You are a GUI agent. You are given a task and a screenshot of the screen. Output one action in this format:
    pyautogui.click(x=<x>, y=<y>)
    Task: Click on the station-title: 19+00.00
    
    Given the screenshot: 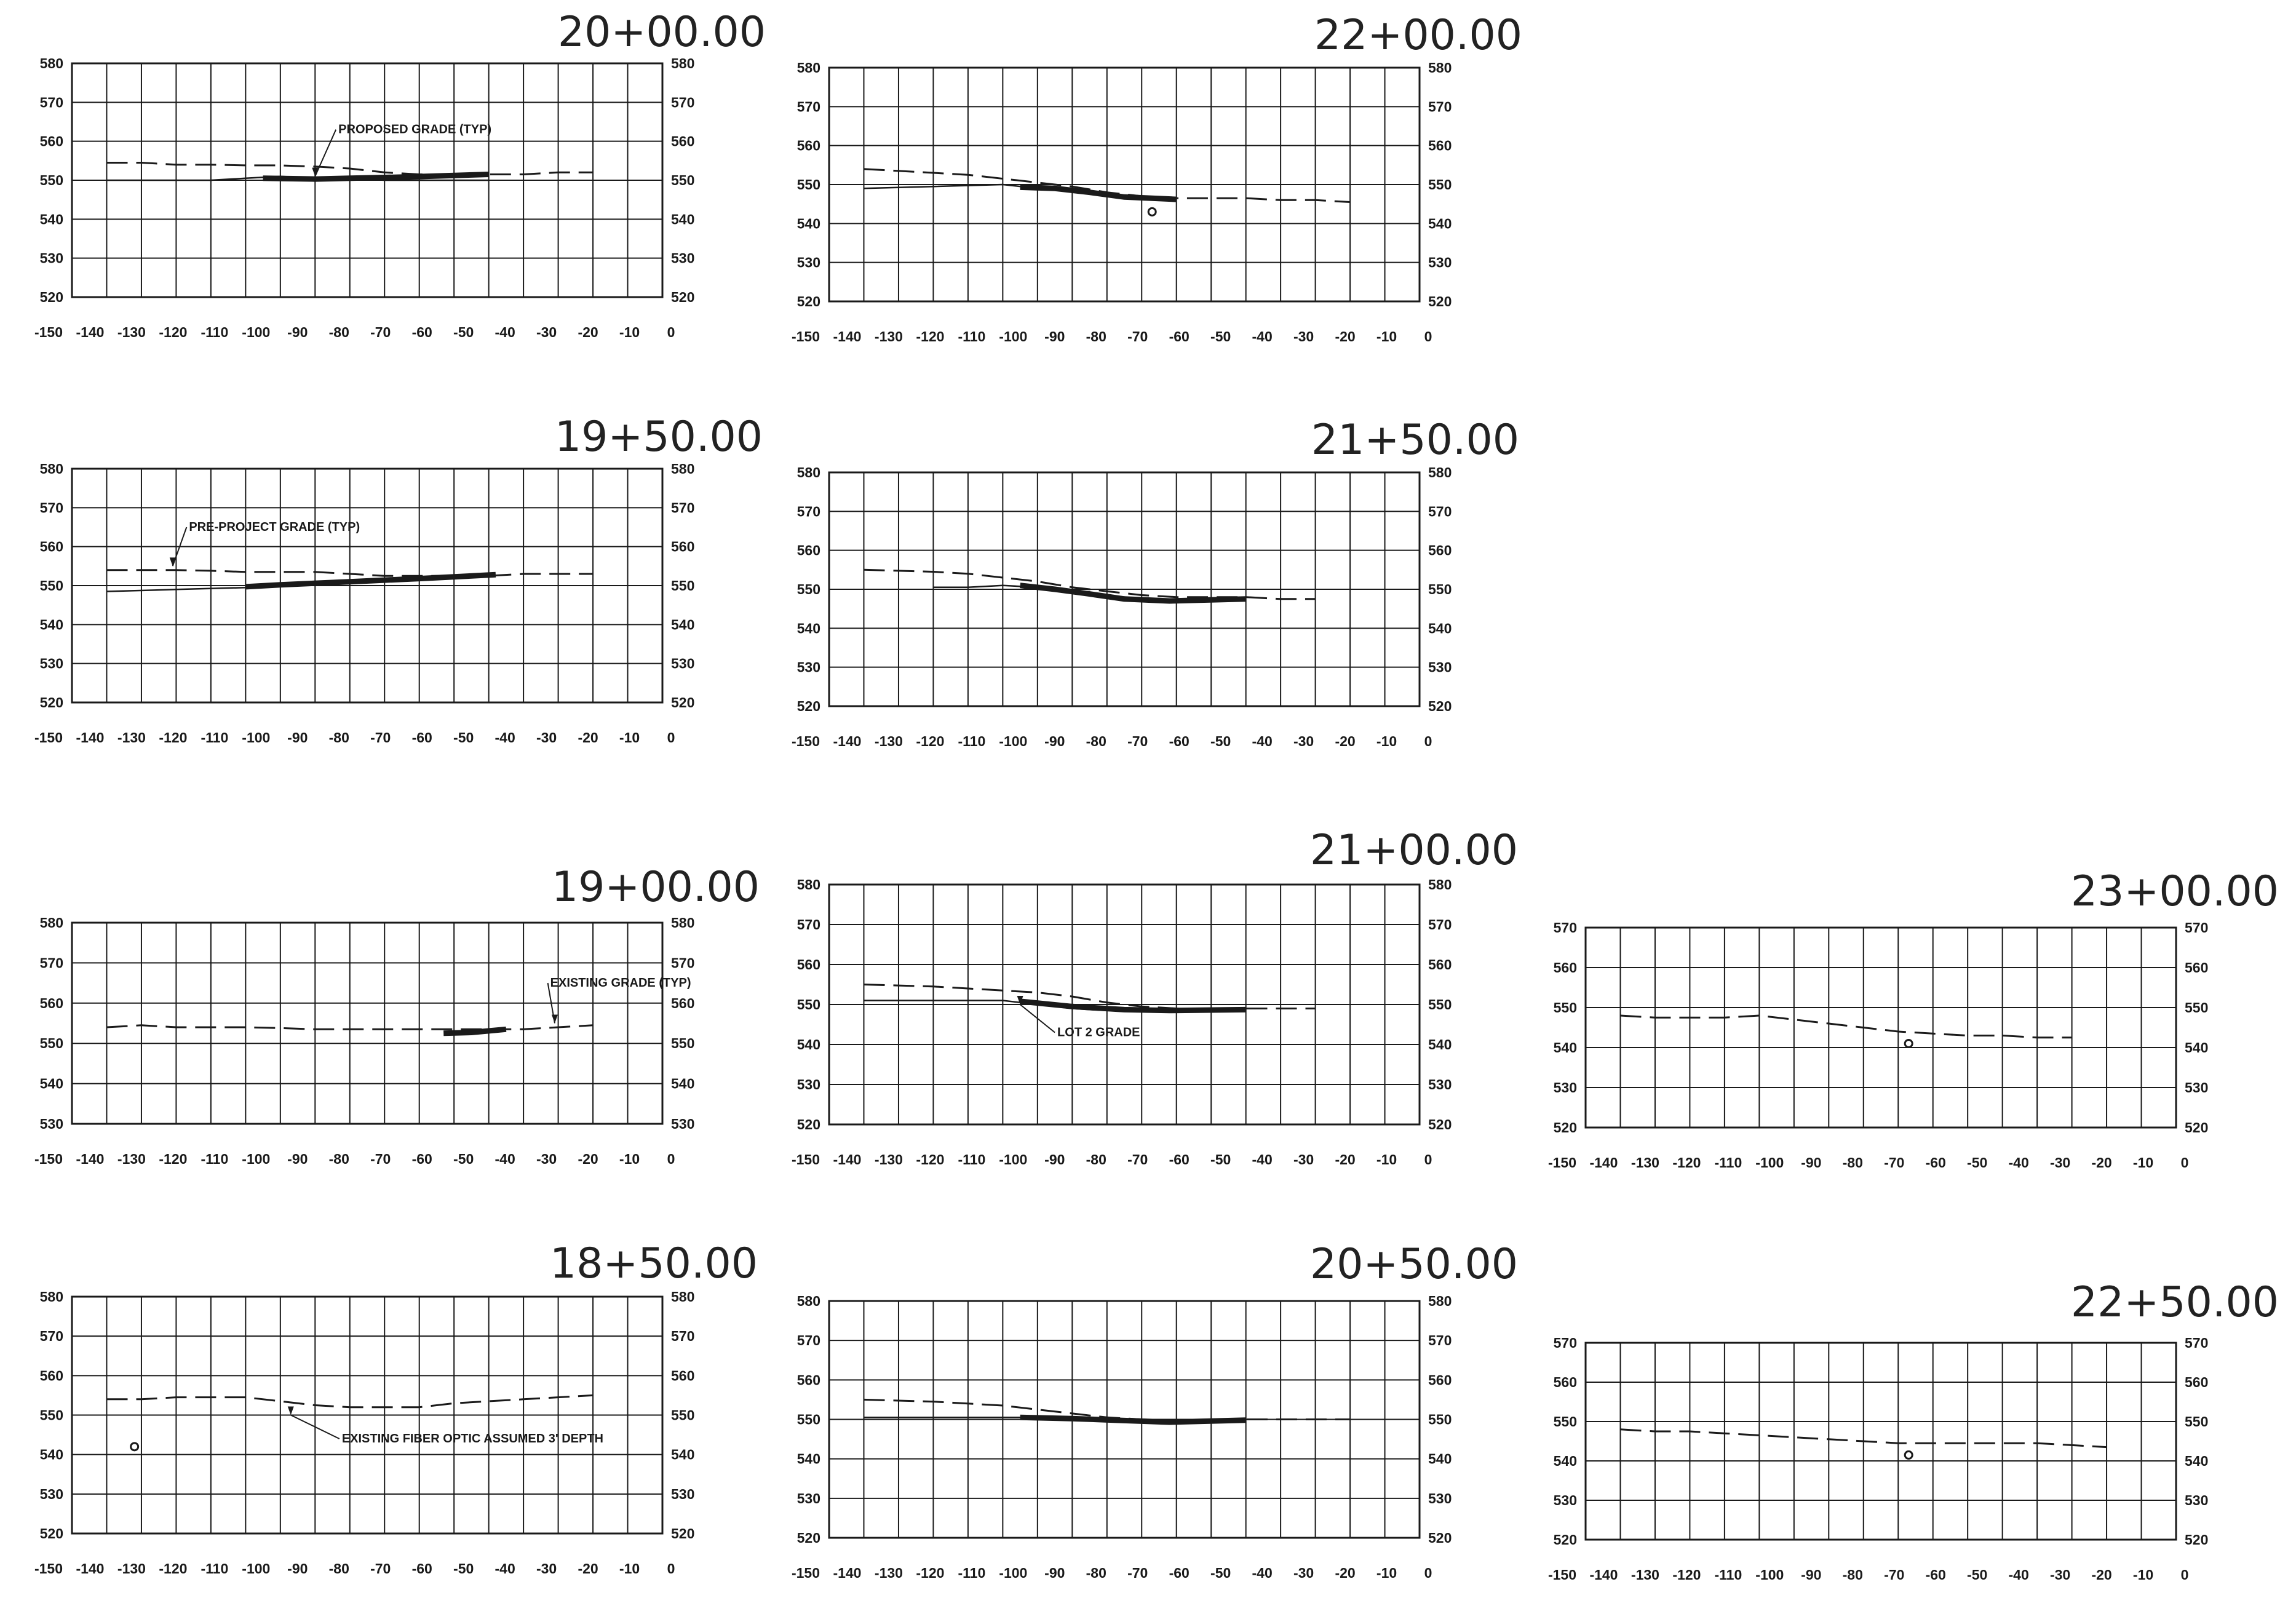 What is the action you would take?
    pyautogui.click(x=656, y=887)
    